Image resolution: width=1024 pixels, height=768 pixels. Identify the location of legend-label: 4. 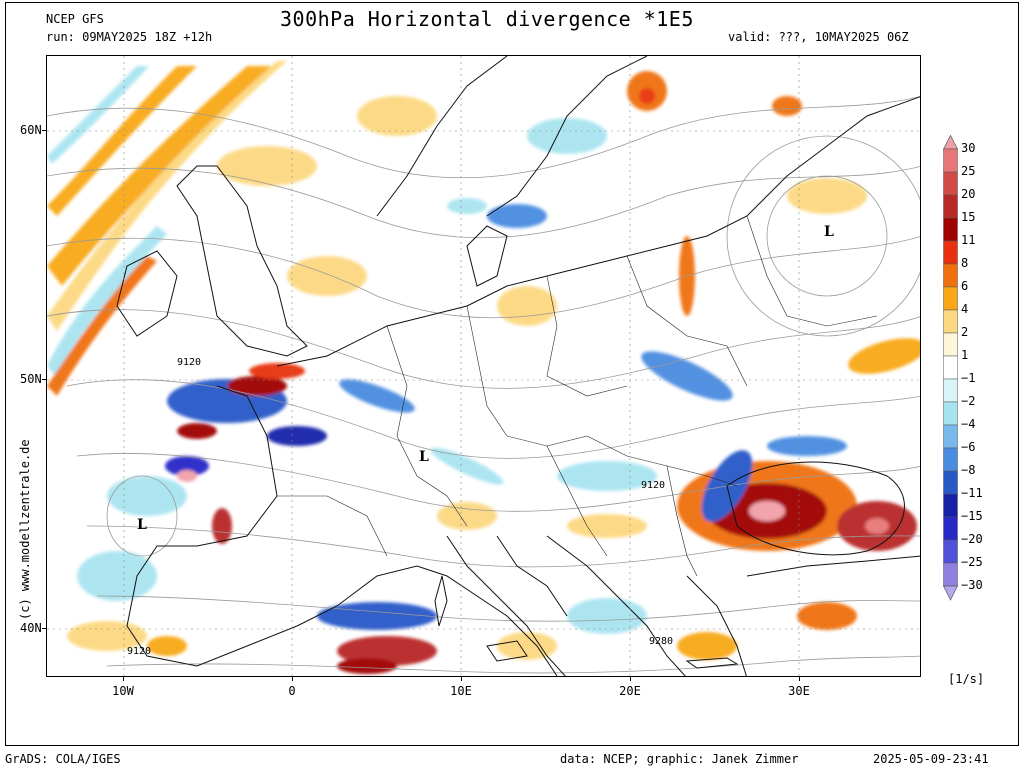
(965, 309).